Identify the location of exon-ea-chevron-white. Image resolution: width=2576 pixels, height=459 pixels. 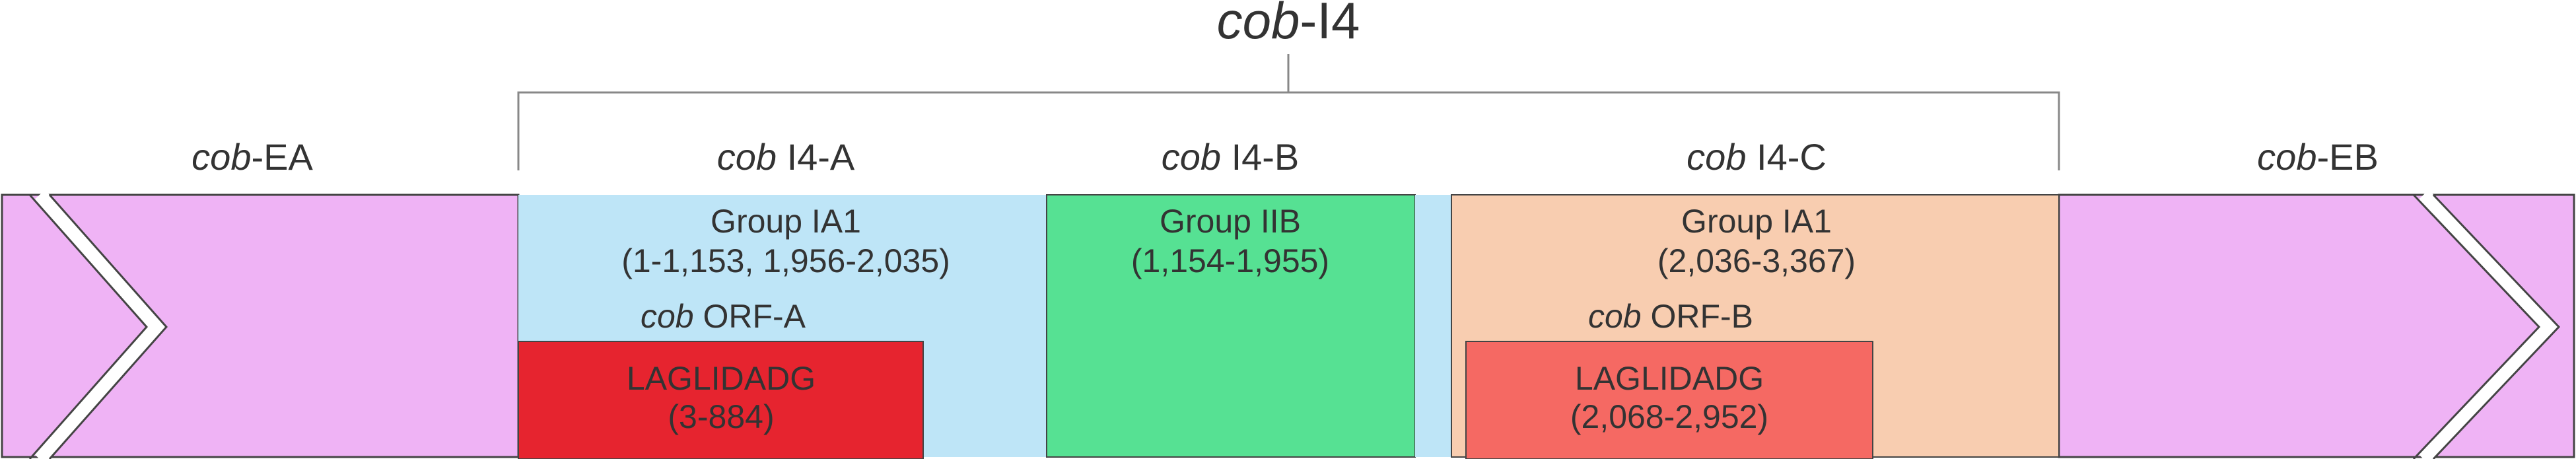
(101, 324).